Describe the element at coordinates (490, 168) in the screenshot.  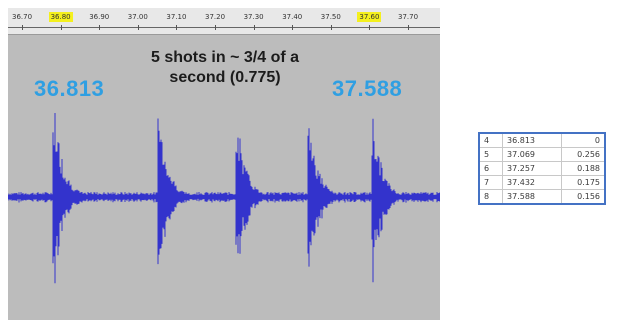
I see `shot-index-cell: 6` at that location.